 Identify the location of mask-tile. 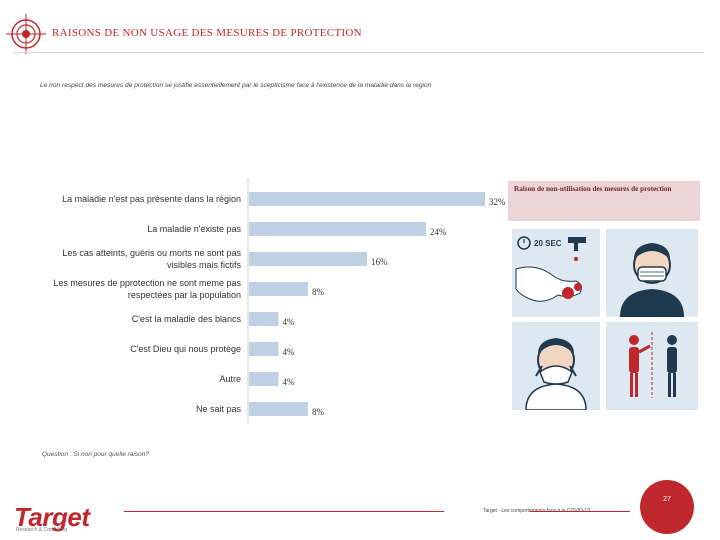
(652, 273).